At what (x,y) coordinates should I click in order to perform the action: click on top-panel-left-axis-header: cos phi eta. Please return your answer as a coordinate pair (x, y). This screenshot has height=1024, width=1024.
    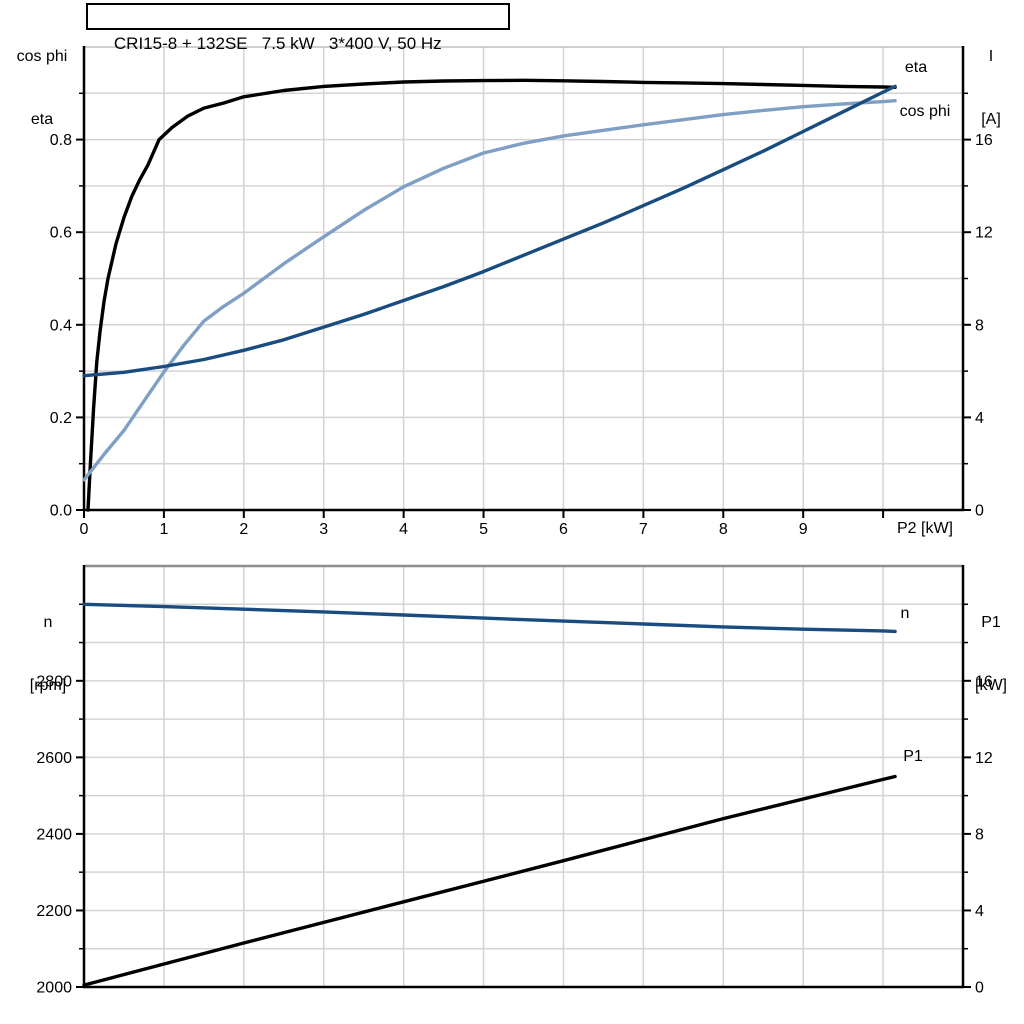
    Looking at the image, I should click on (42, 88).